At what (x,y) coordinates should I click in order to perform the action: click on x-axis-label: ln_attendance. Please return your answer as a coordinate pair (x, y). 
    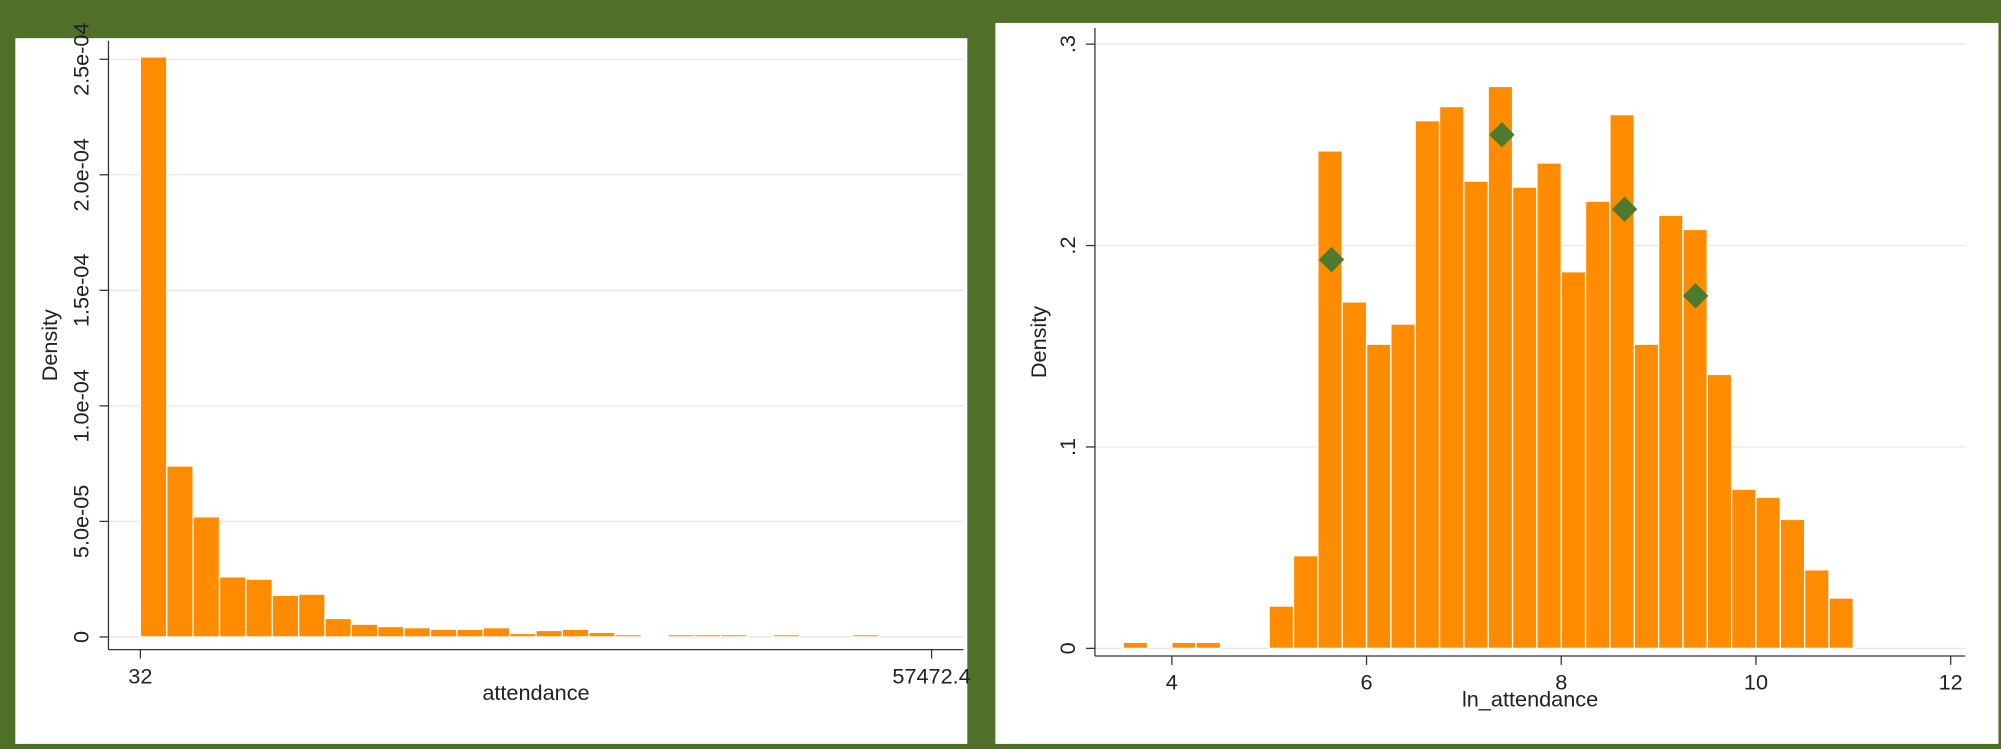
    Looking at the image, I should click on (1530, 698).